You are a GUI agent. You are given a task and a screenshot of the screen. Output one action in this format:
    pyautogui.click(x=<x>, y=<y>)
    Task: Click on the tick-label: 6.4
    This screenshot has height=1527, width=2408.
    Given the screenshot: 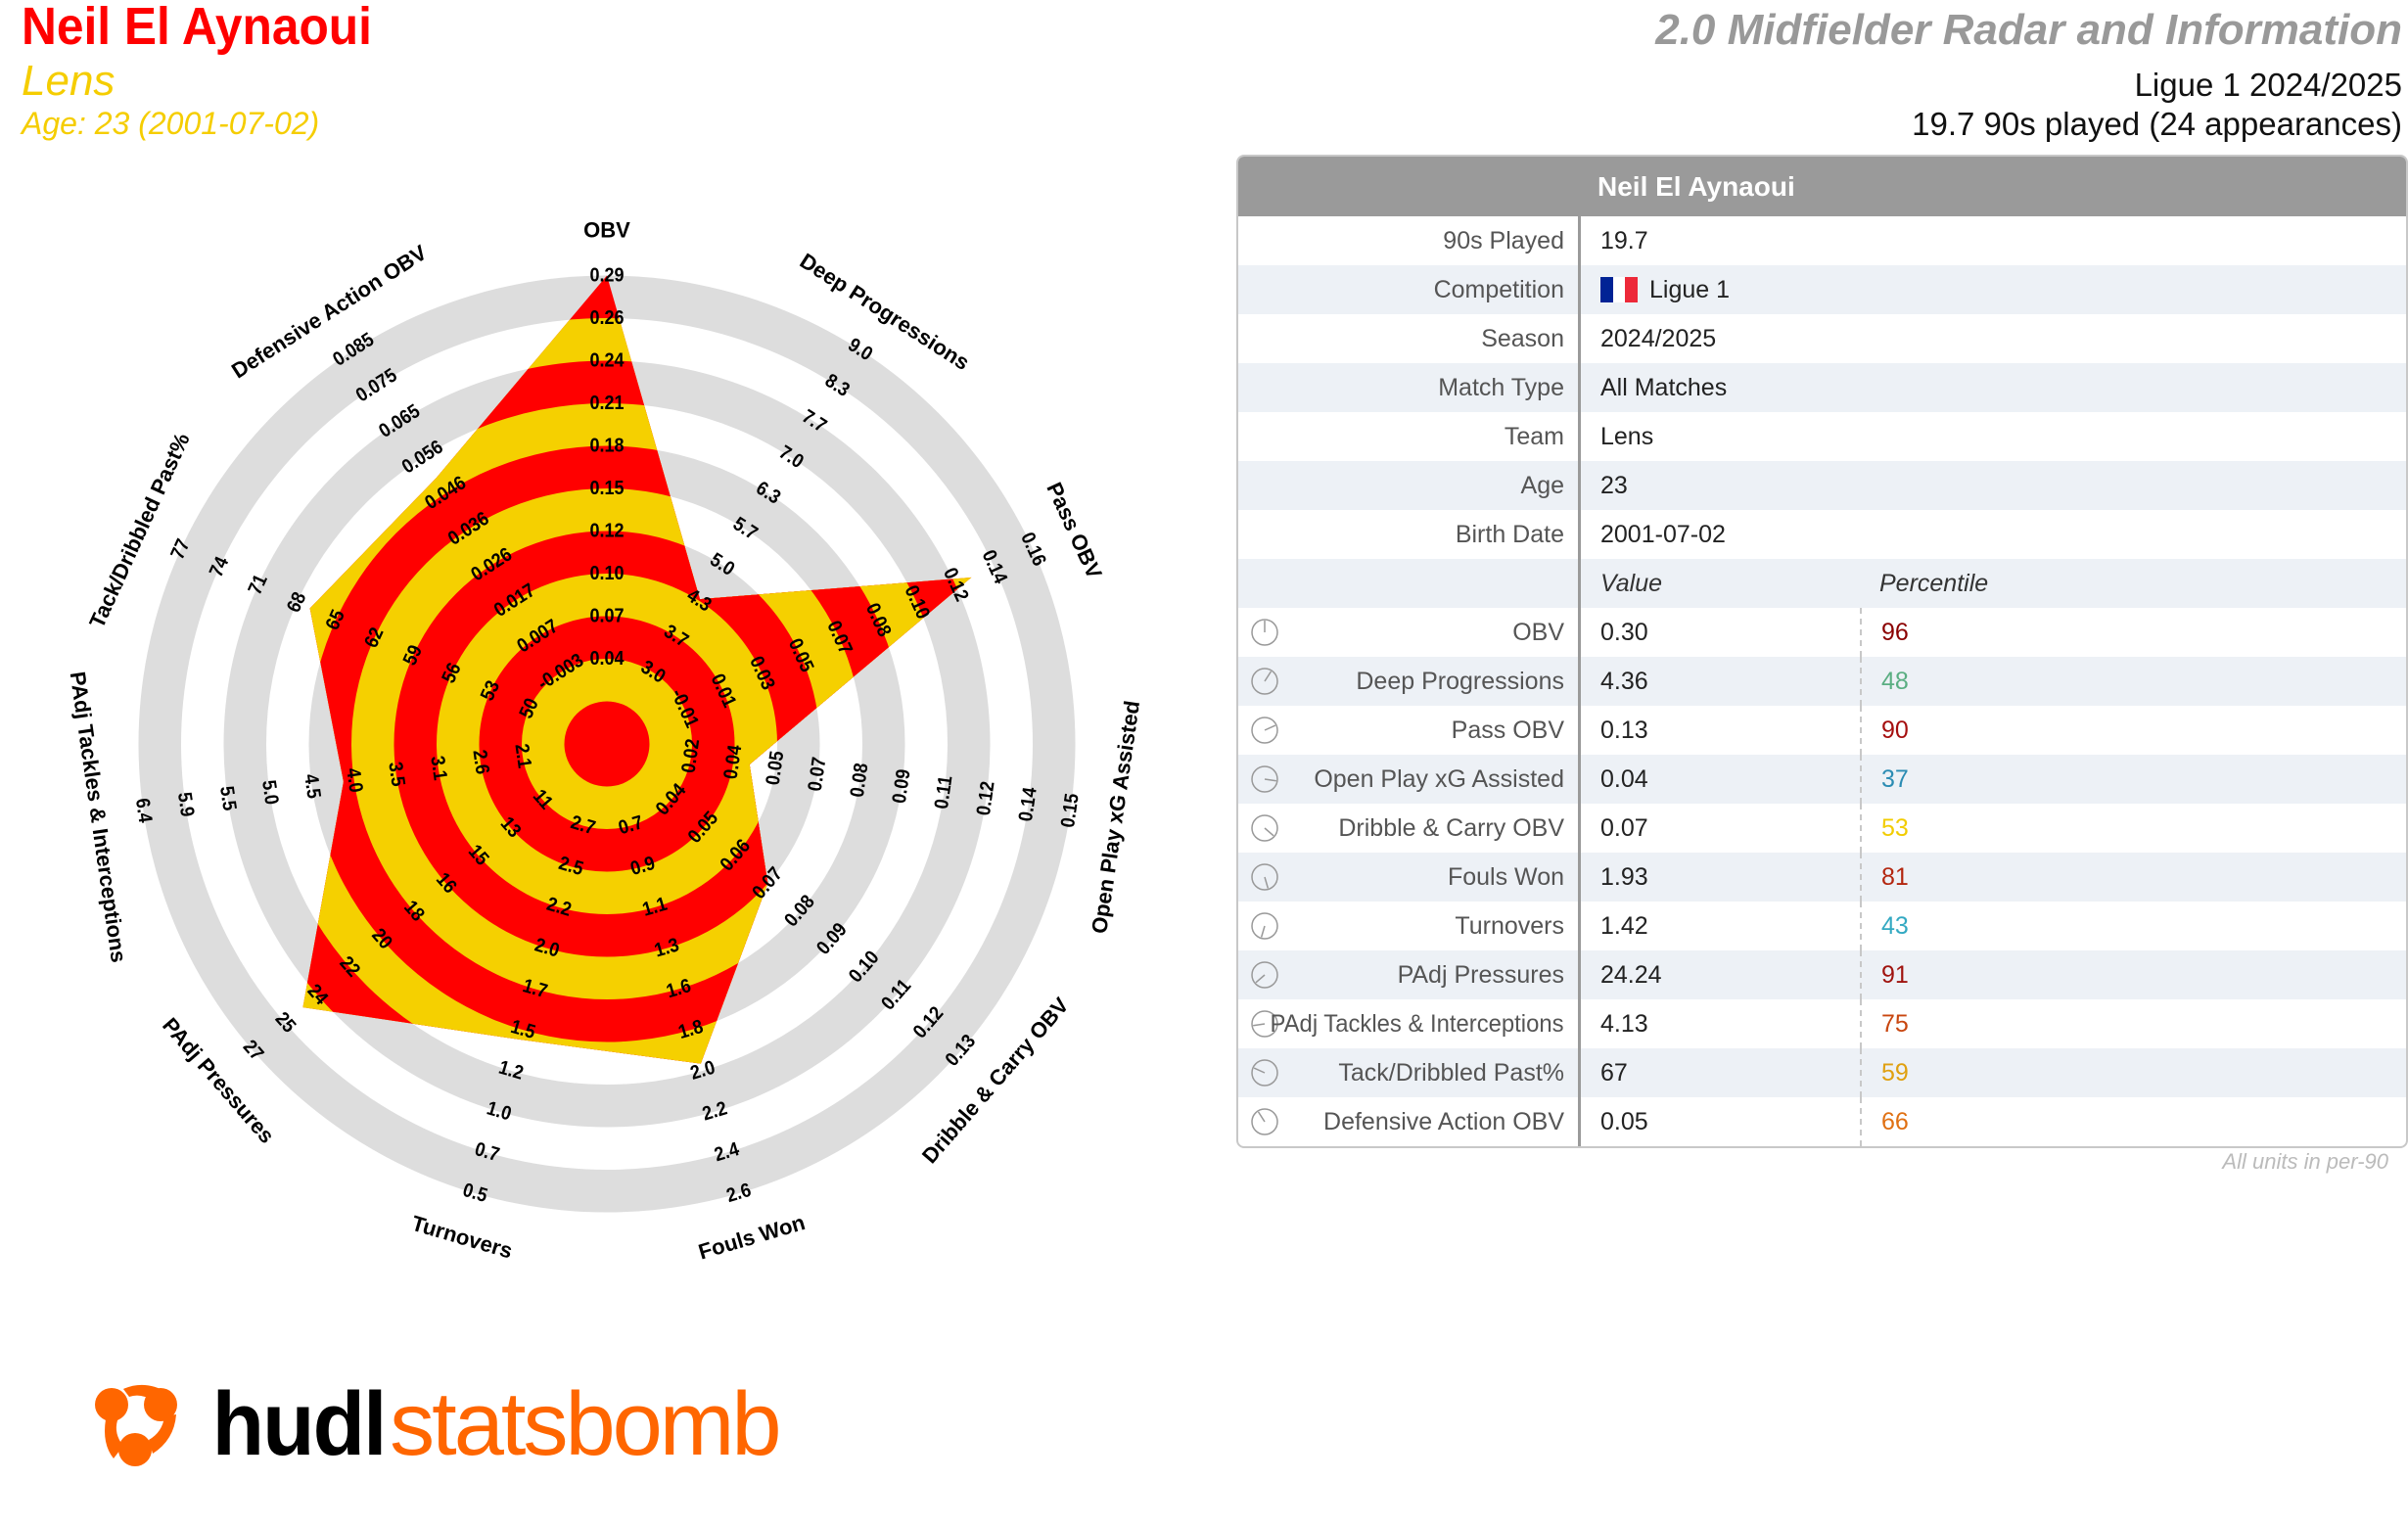 What is the action you would take?
    pyautogui.click(x=143, y=810)
    